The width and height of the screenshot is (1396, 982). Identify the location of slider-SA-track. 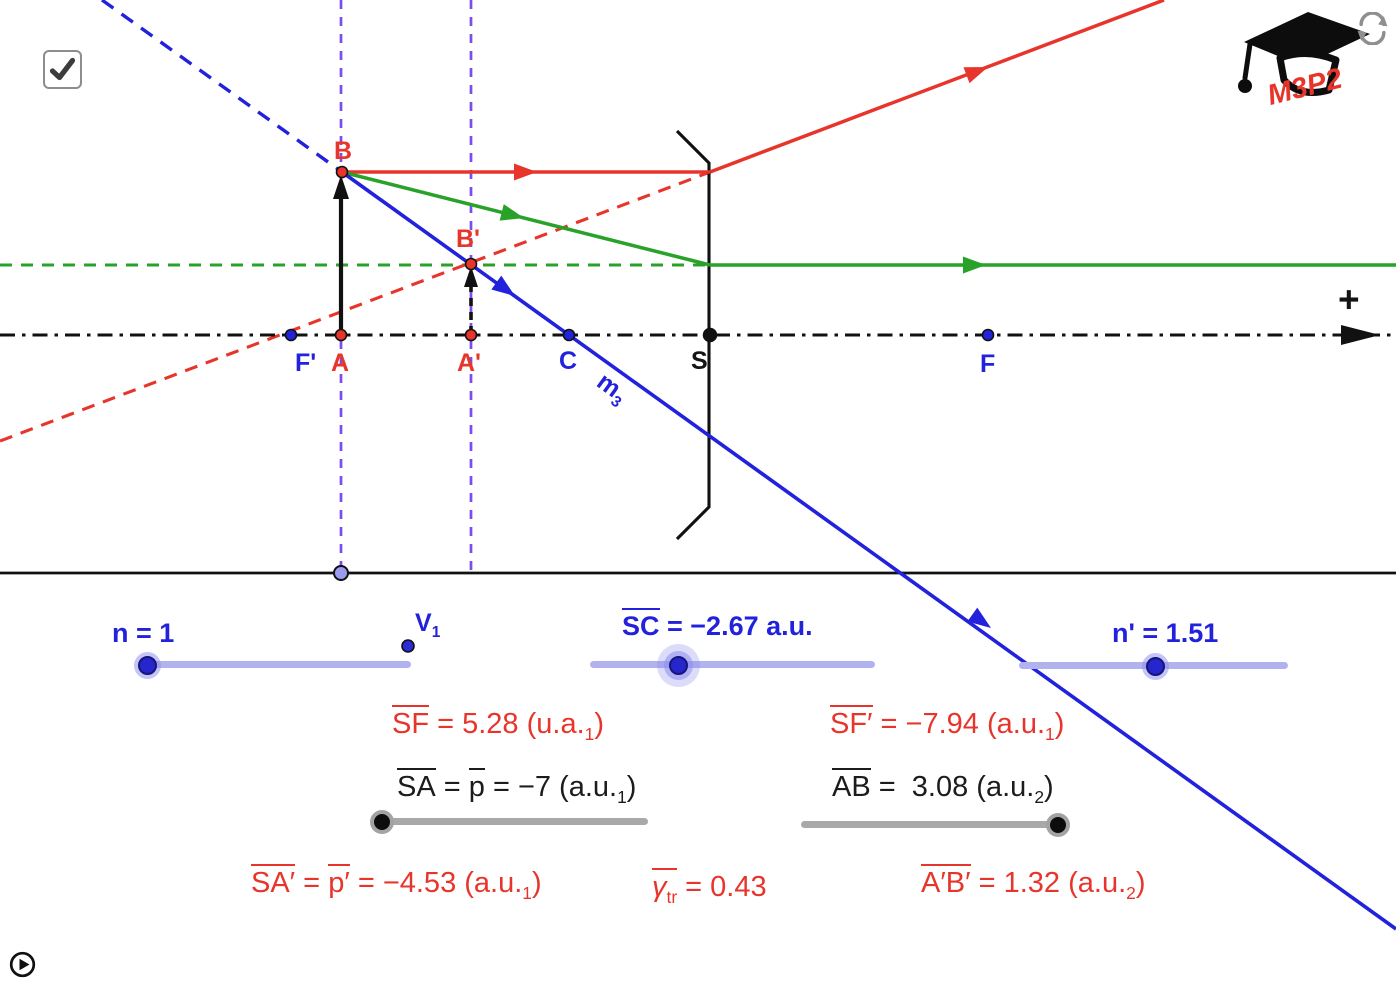
(514, 821).